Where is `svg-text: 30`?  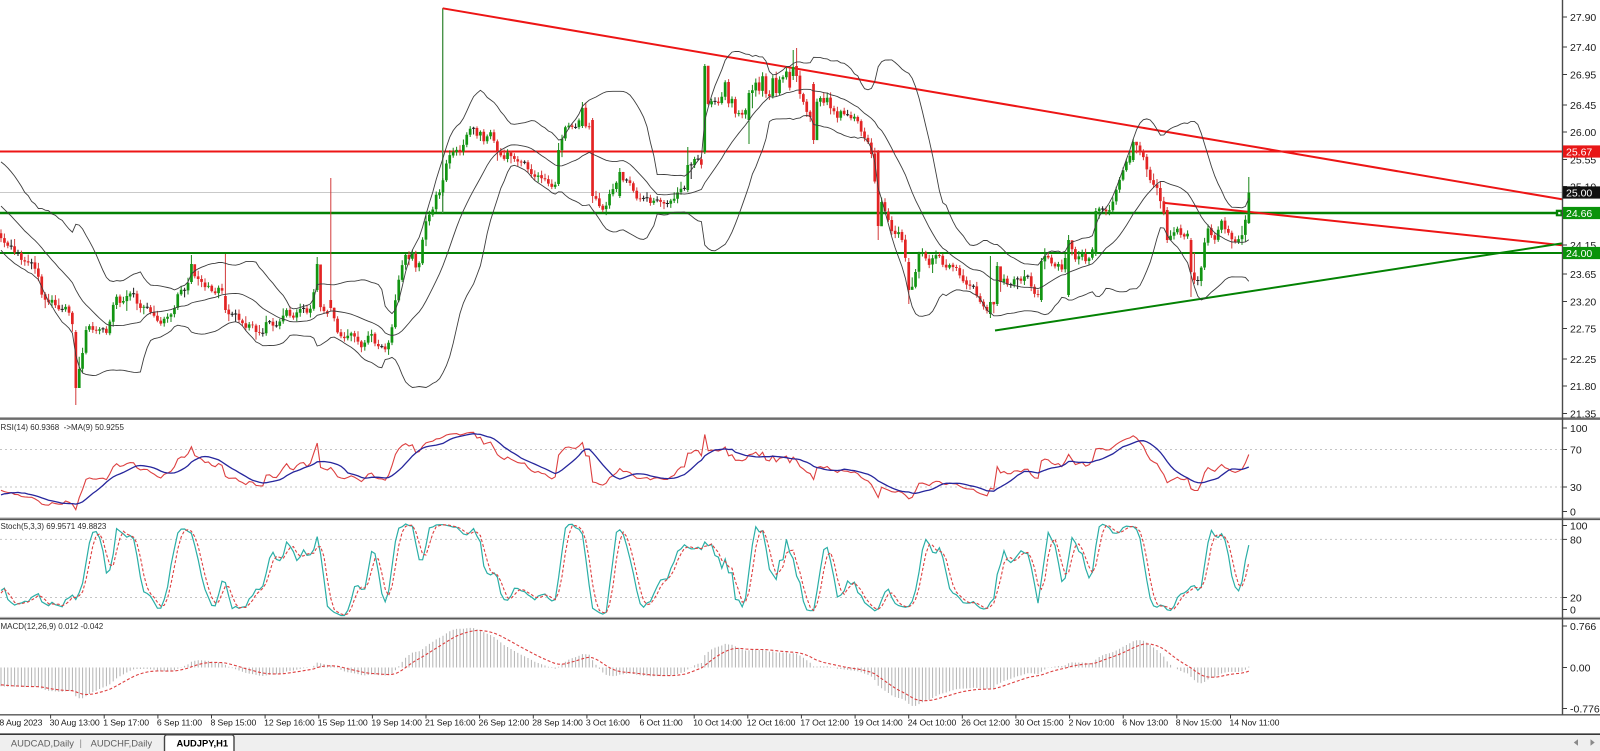 svg-text: 30 is located at coordinates (1576, 488).